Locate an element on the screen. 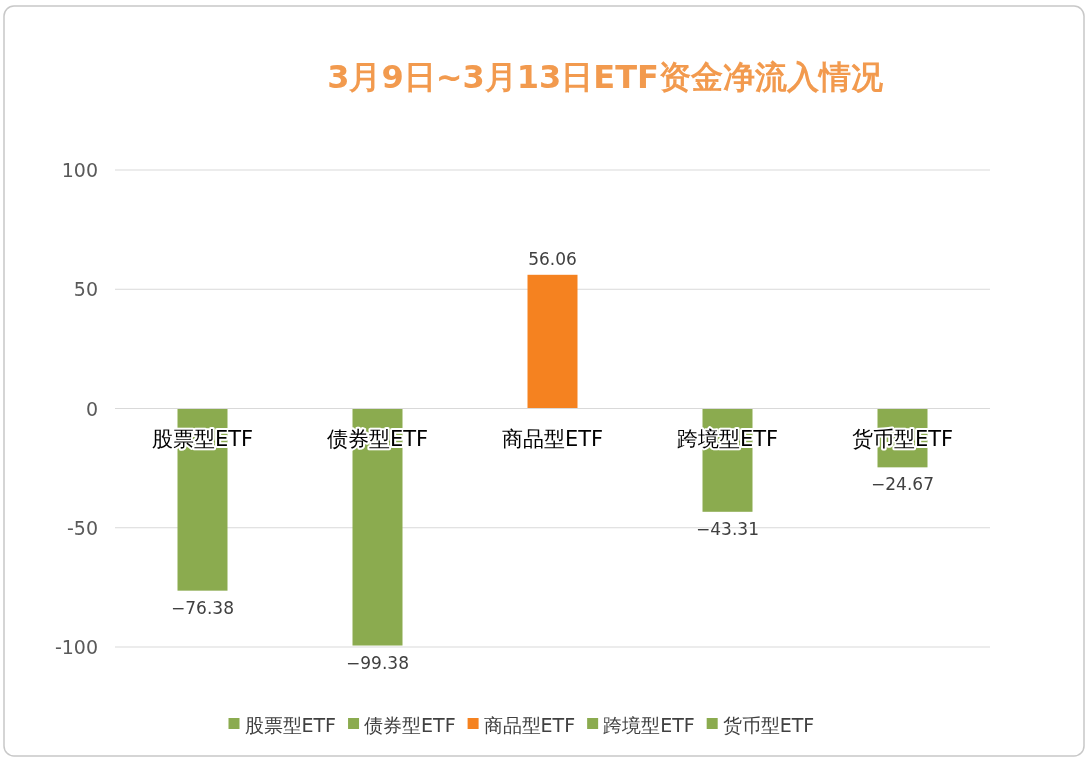  data-label: −43.31 is located at coordinates (727, 528).